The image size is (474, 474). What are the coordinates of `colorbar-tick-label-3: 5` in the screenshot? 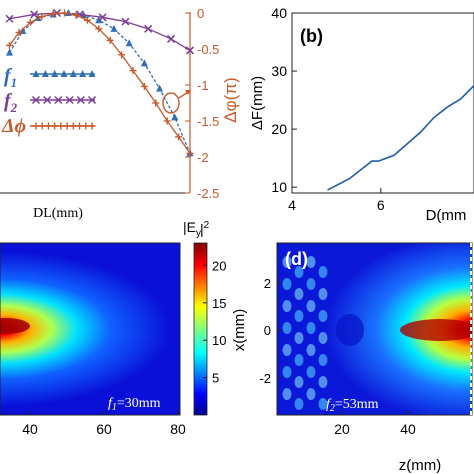 It's located at (215, 378).